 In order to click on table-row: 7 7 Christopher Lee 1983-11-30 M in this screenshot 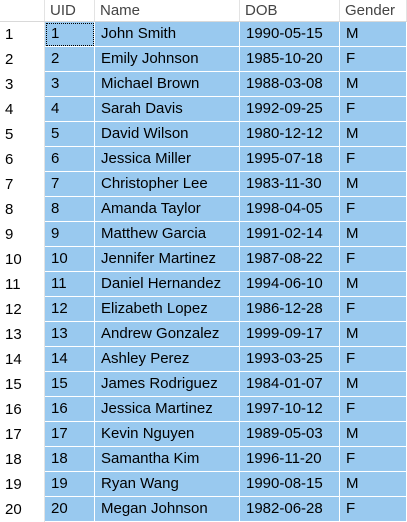, I will do `click(203, 184)`.